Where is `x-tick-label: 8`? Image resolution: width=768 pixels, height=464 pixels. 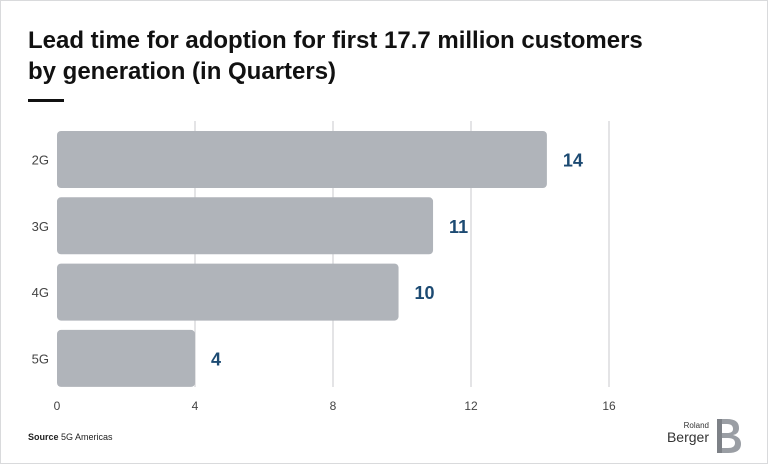 x-tick-label: 8 is located at coordinates (333, 406).